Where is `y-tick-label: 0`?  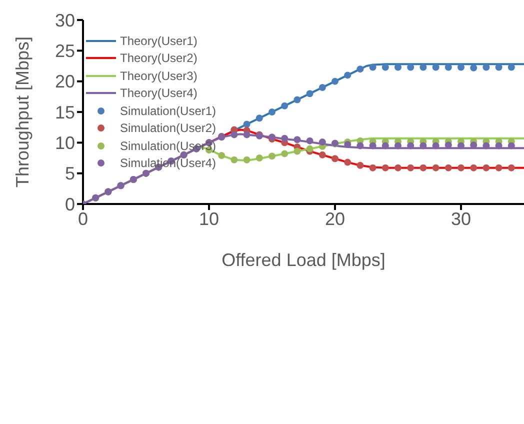
y-tick-label: 0 is located at coordinates (69, 204).